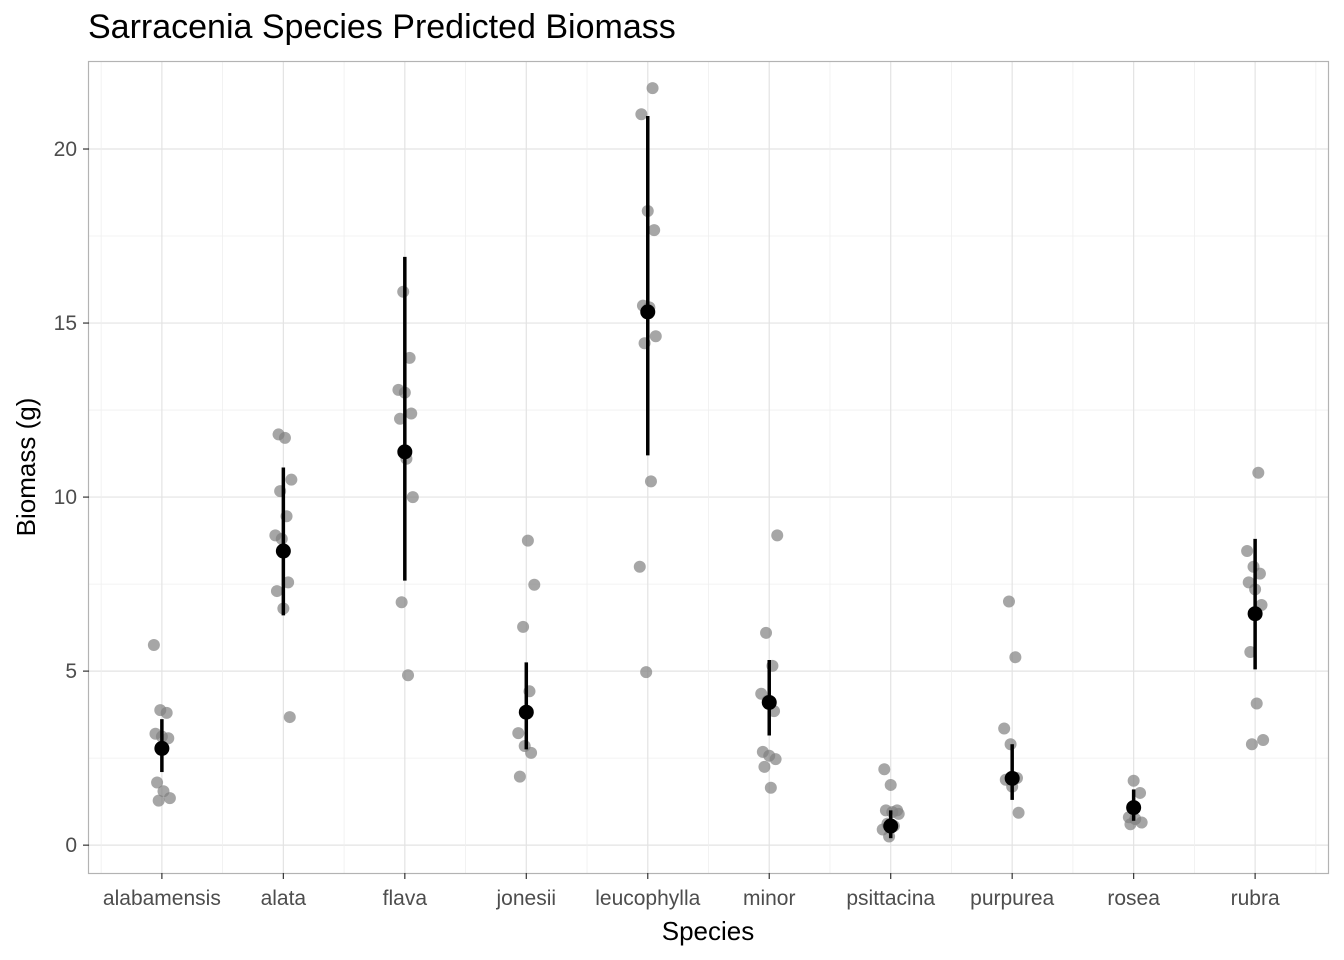 The height and width of the screenshot is (960, 1344). Describe the element at coordinates (708, 931) in the screenshot. I see `x-axis-title: Species` at that location.